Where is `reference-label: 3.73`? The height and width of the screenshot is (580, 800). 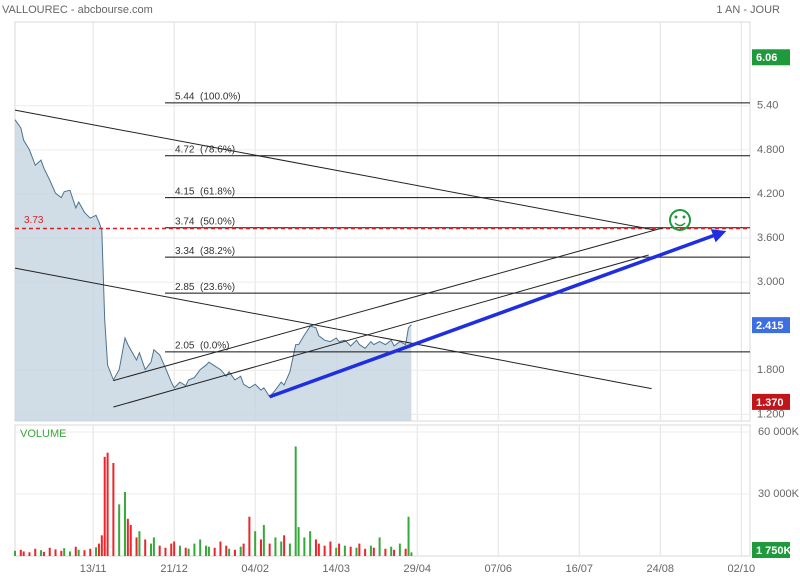
reference-label: 3.73 is located at coordinates (34, 220).